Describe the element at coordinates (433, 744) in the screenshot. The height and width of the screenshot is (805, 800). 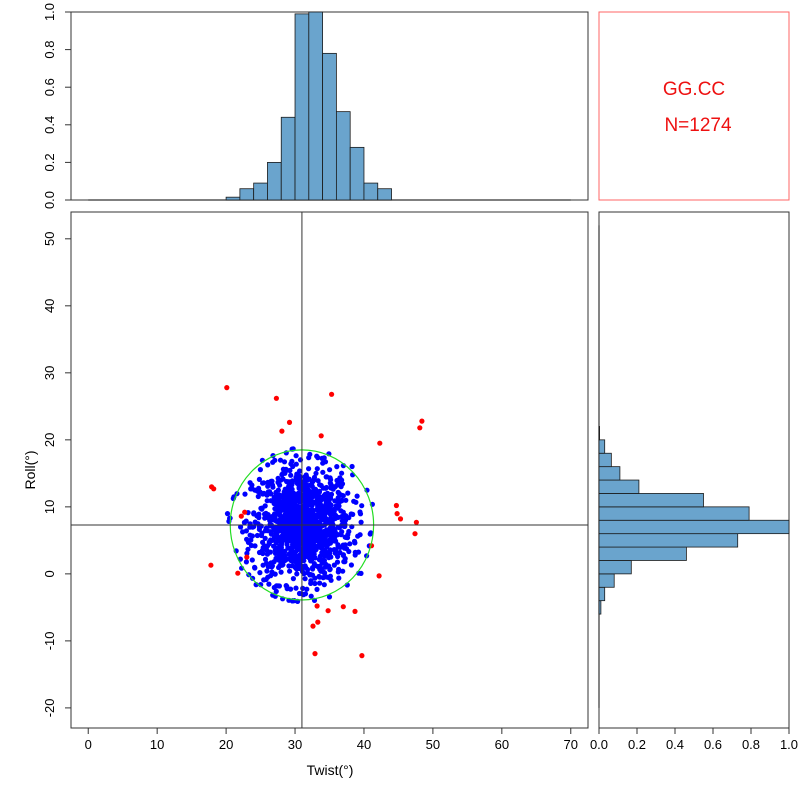
I see `x-tick-label: 50` at that location.